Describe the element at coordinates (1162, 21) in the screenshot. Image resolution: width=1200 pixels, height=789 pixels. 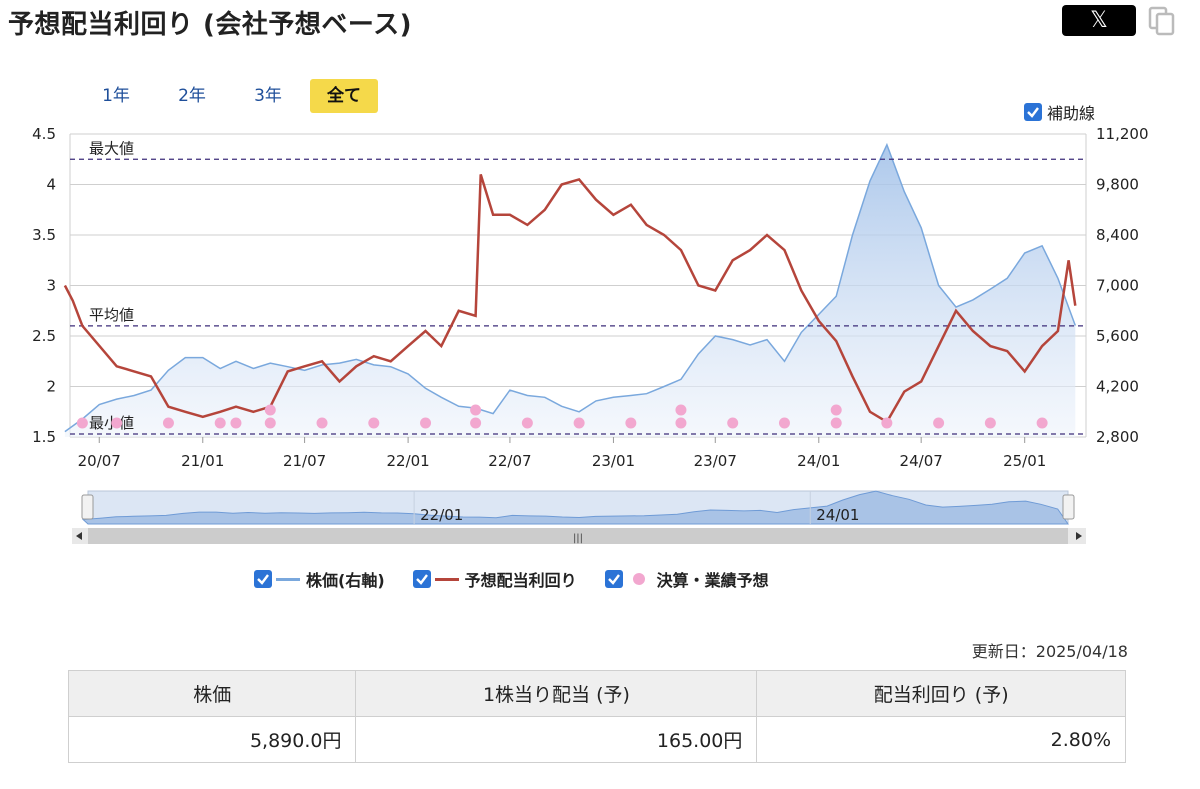
I see `copy-icon` at that location.